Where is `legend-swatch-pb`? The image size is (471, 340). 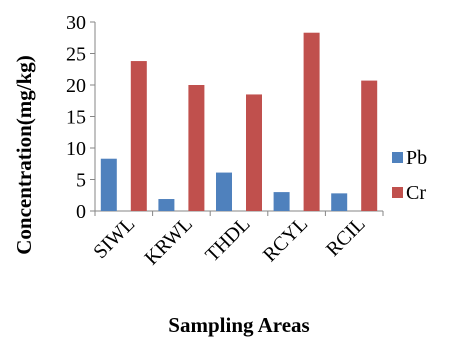 legend-swatch-pb is located at coordinates (397, 157).